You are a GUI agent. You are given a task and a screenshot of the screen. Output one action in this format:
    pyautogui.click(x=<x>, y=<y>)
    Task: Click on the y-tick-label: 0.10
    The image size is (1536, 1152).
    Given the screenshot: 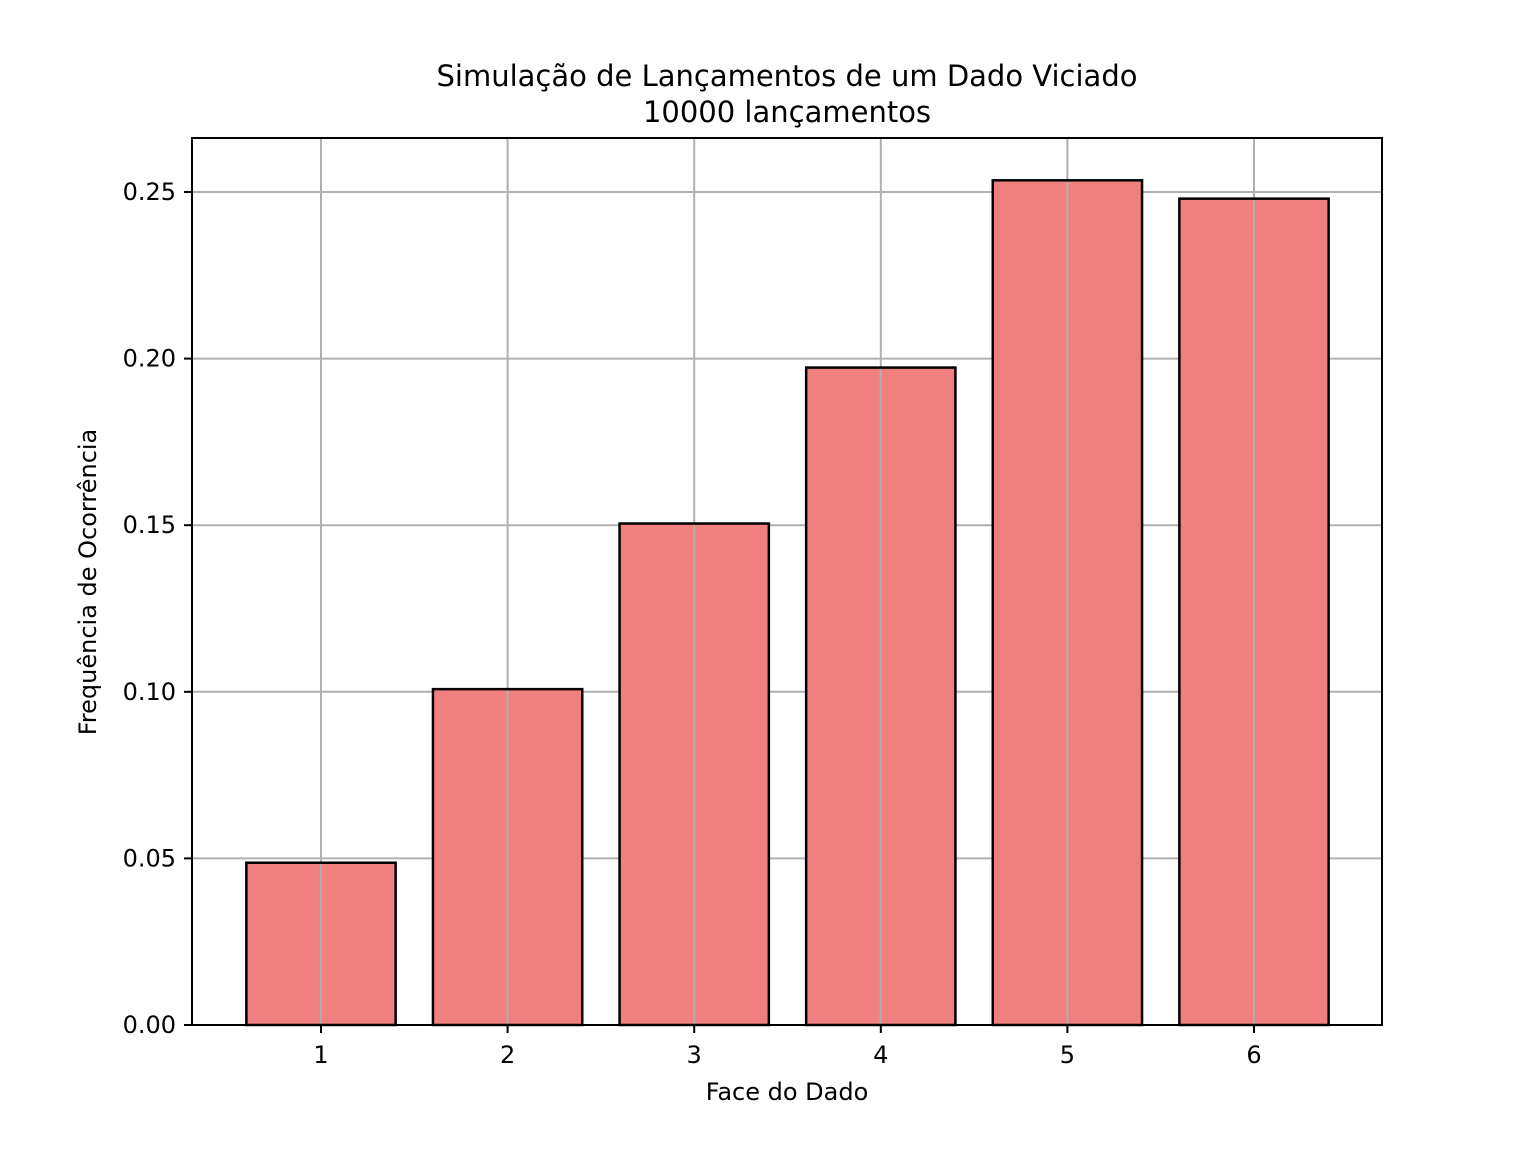 What is the action you would take?
    pyautogui.click(x=149, y=692)
    